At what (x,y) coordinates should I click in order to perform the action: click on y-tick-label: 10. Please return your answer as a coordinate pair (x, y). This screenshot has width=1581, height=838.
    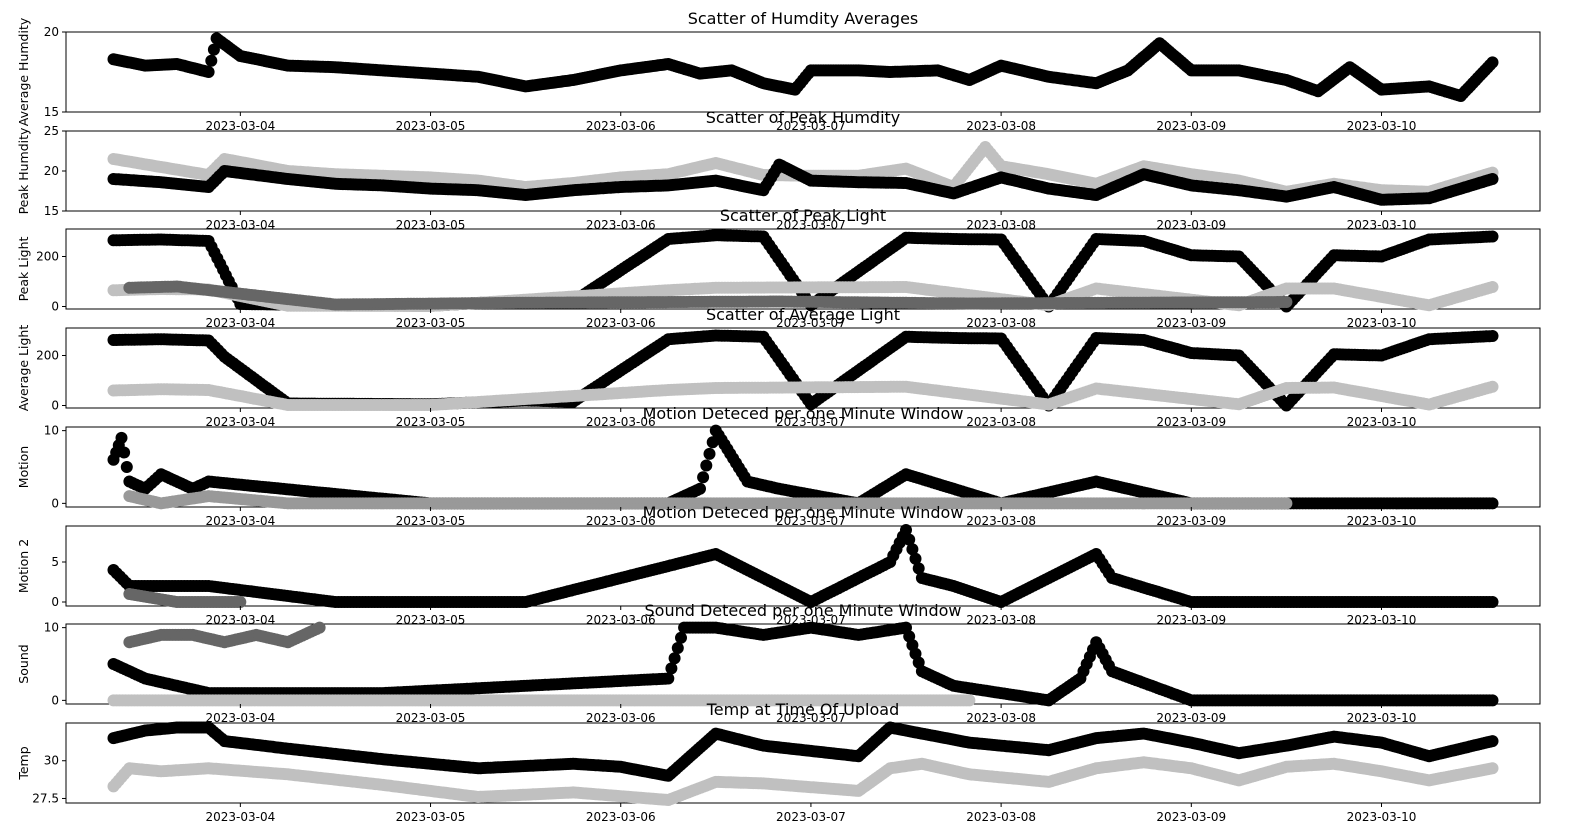
    Looking at the image, I should click on (51, 431).